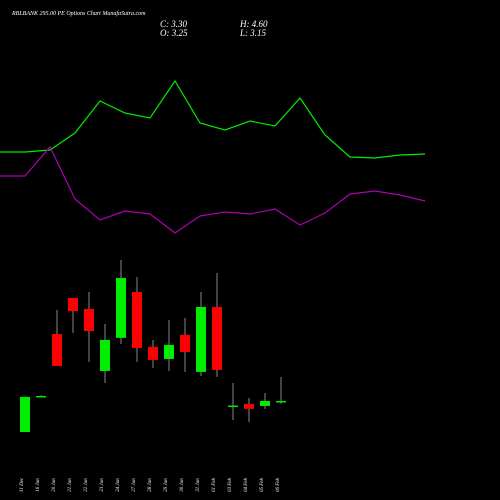 This screenshot has width=500, height=500. What do you see at coordinates (213, 119) in the screenshot?
I see `indicator-line` at bounding box center [213, 119].